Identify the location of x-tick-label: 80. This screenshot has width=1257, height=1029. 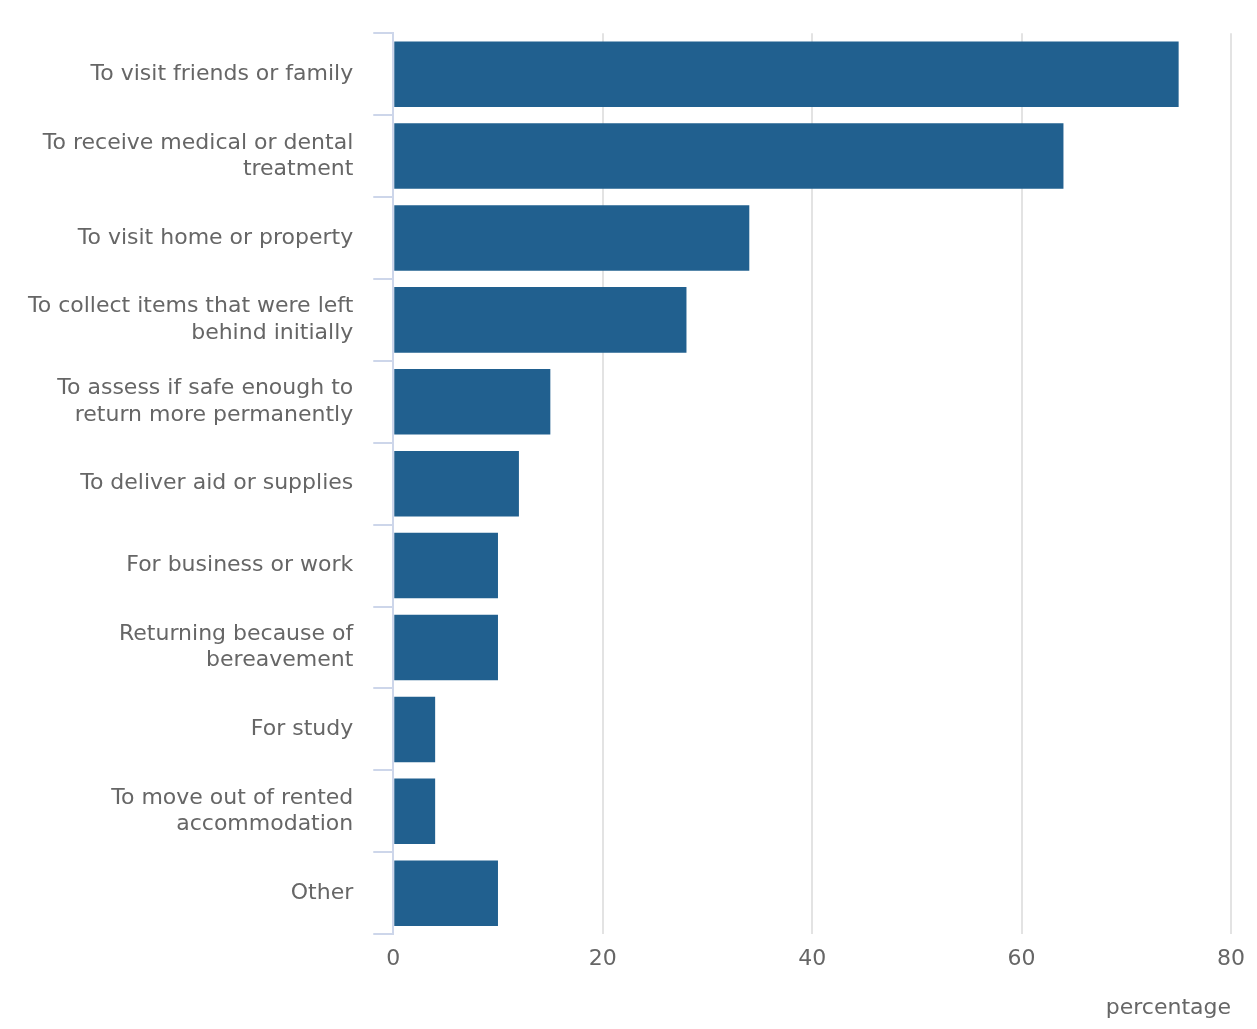
(1231, 958).